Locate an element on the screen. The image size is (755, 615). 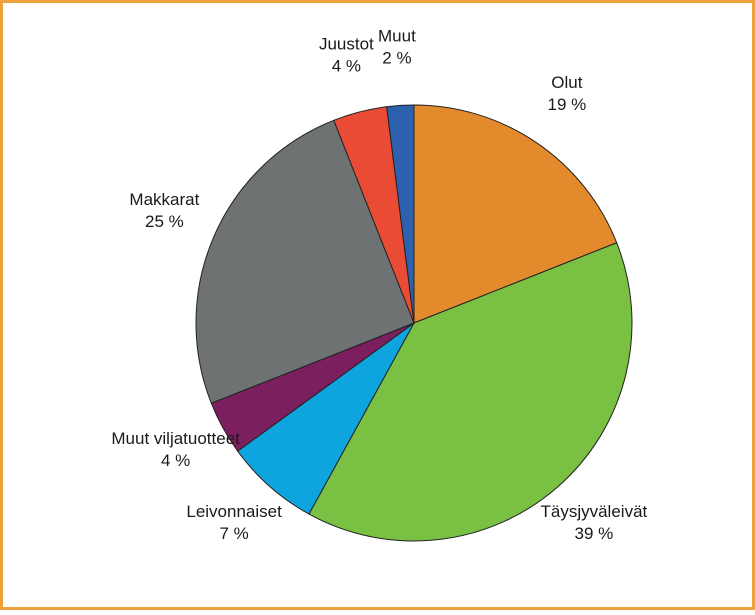
slice-label: Muut is located at coordinates (397, 36).